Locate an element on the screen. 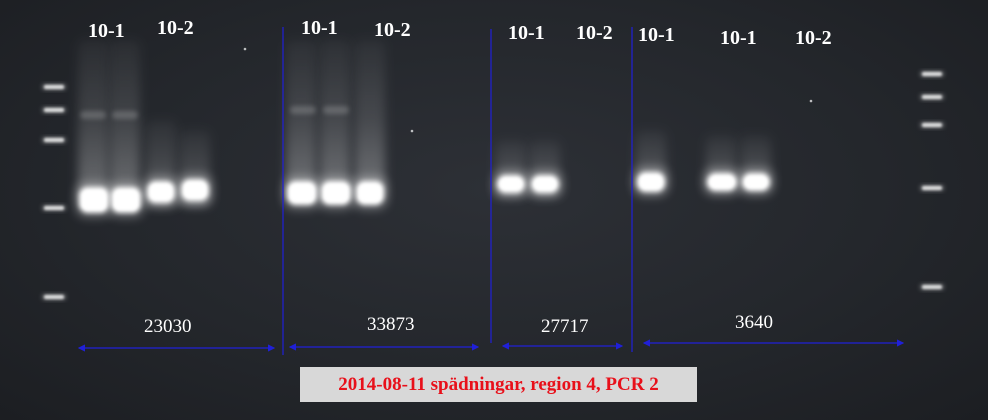  lane-label-g4-10-2: 10-2 is located at coordinates (813, 38).